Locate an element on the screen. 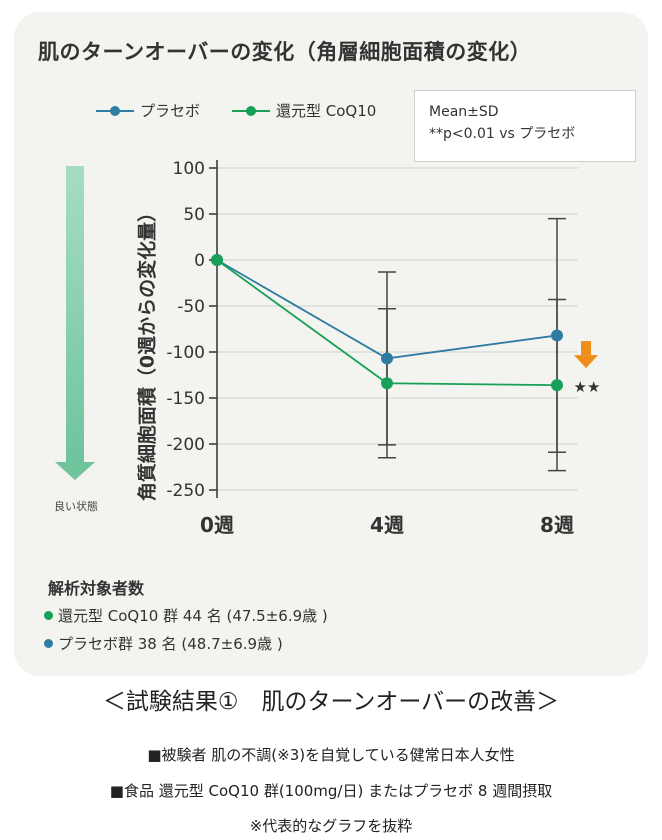  y-tick-label-0: 100 is located at coordinates (189, 169).